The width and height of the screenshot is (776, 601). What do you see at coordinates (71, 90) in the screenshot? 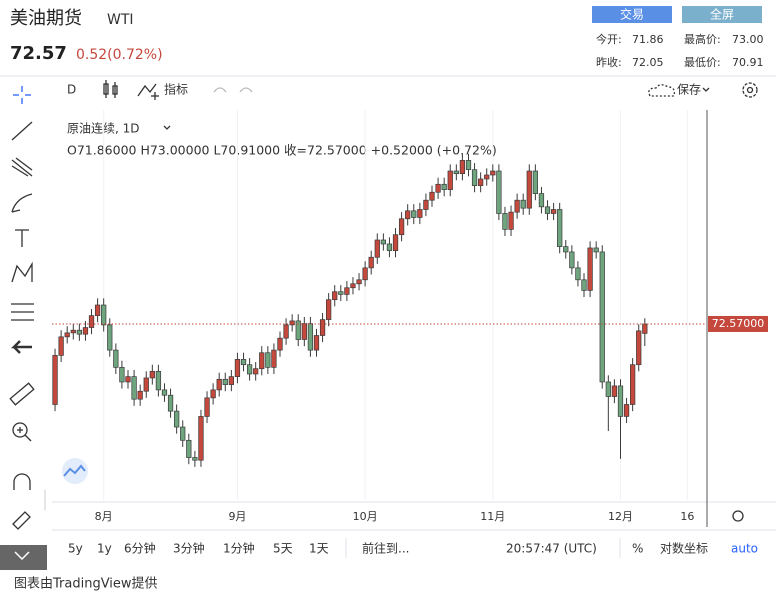
I see `interval-button: D` at bounding box center [71, 90].